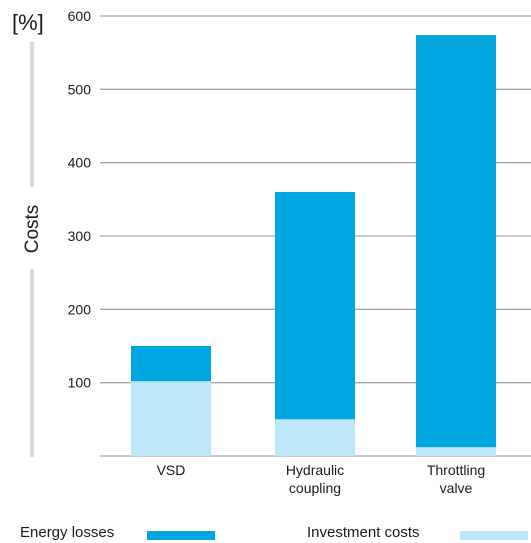 This screenshot has height=543, width=531. I want to click on x-category-label-1-1: coupling, so click(315, 488).